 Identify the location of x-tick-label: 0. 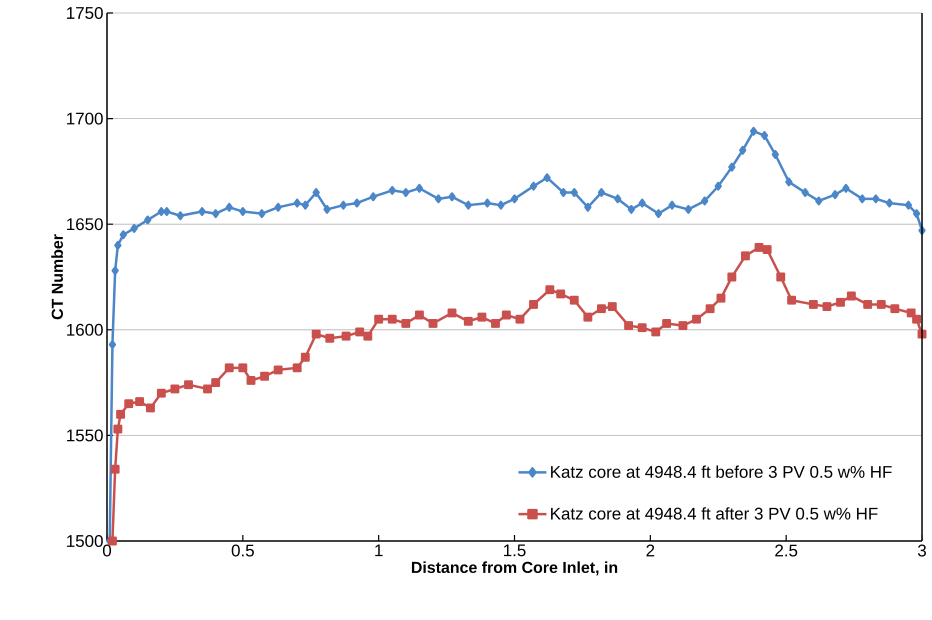
(107, 550).